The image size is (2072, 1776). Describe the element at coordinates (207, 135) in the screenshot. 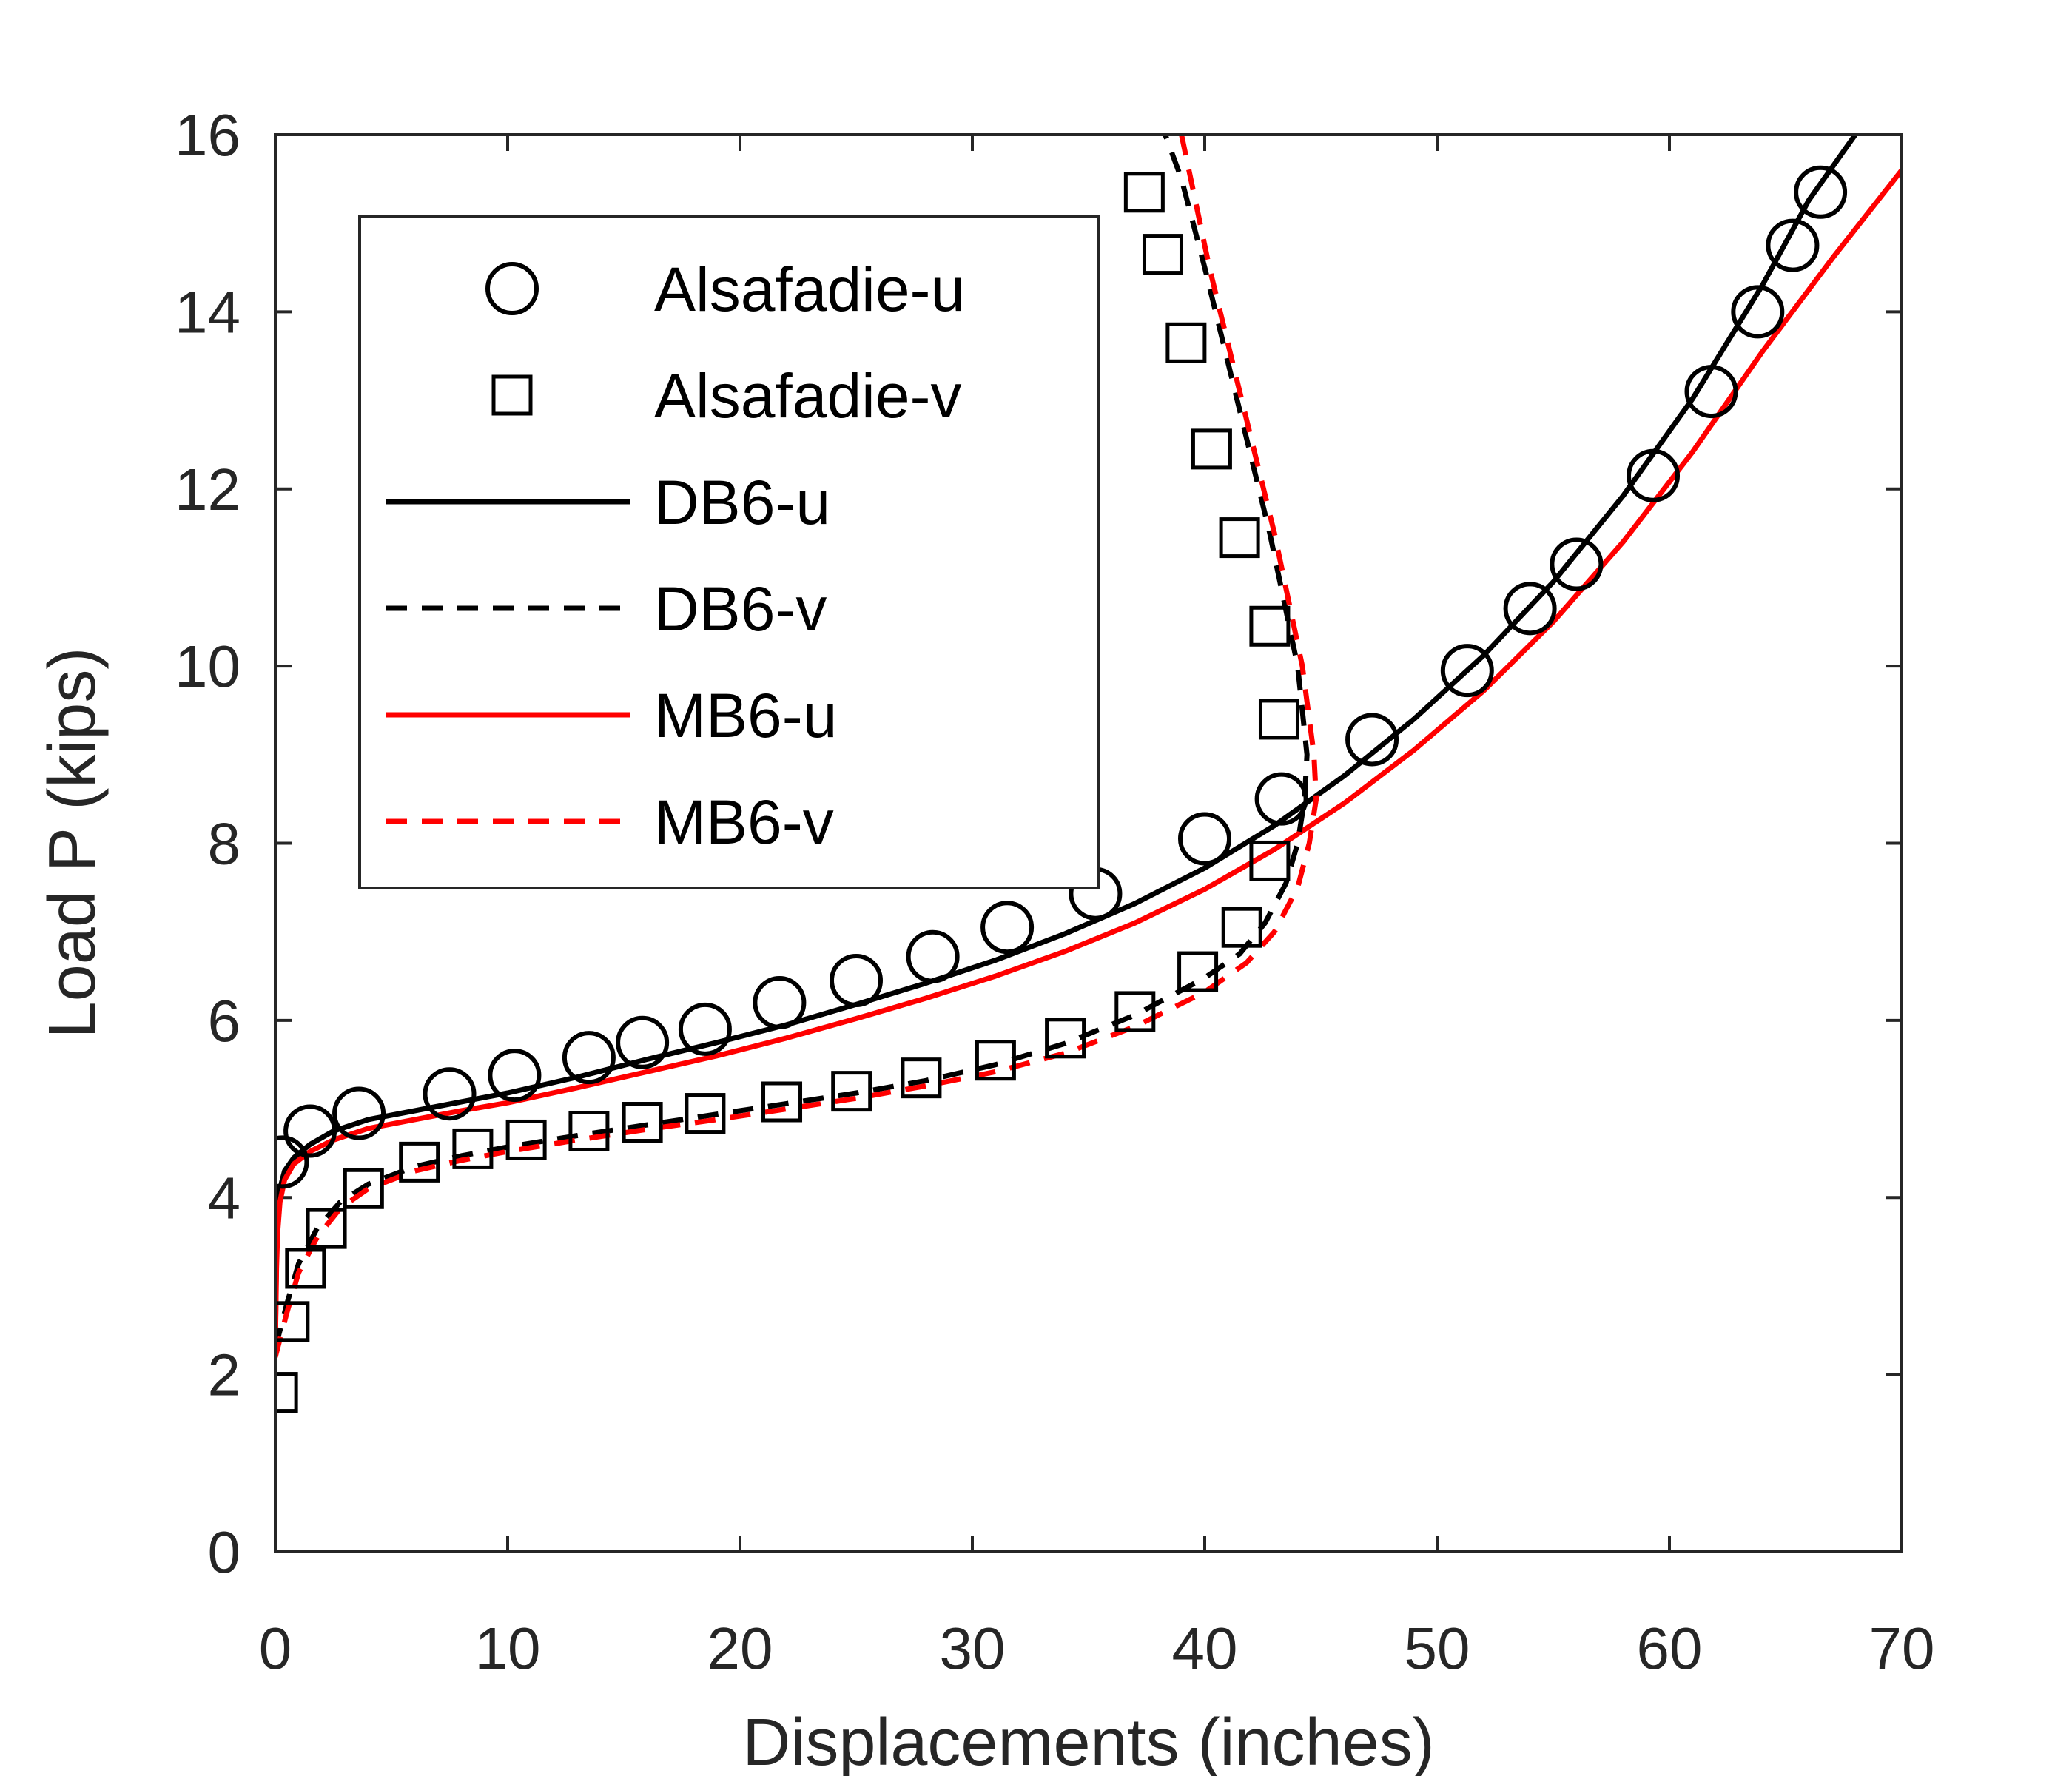

I see `y-tick-label: 16` at that location.